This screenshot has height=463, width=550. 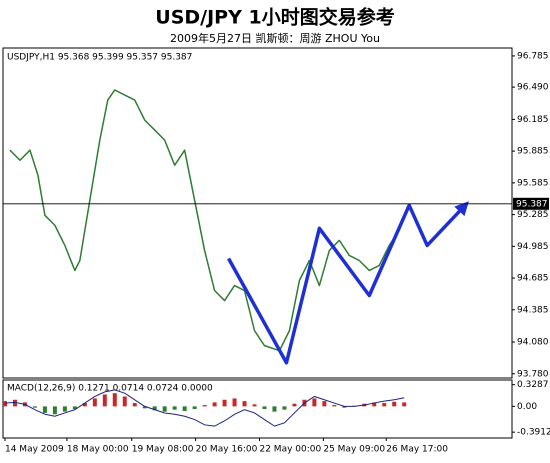 I want to click on y-tick-label: 93.780, so click(x=533, y=374).